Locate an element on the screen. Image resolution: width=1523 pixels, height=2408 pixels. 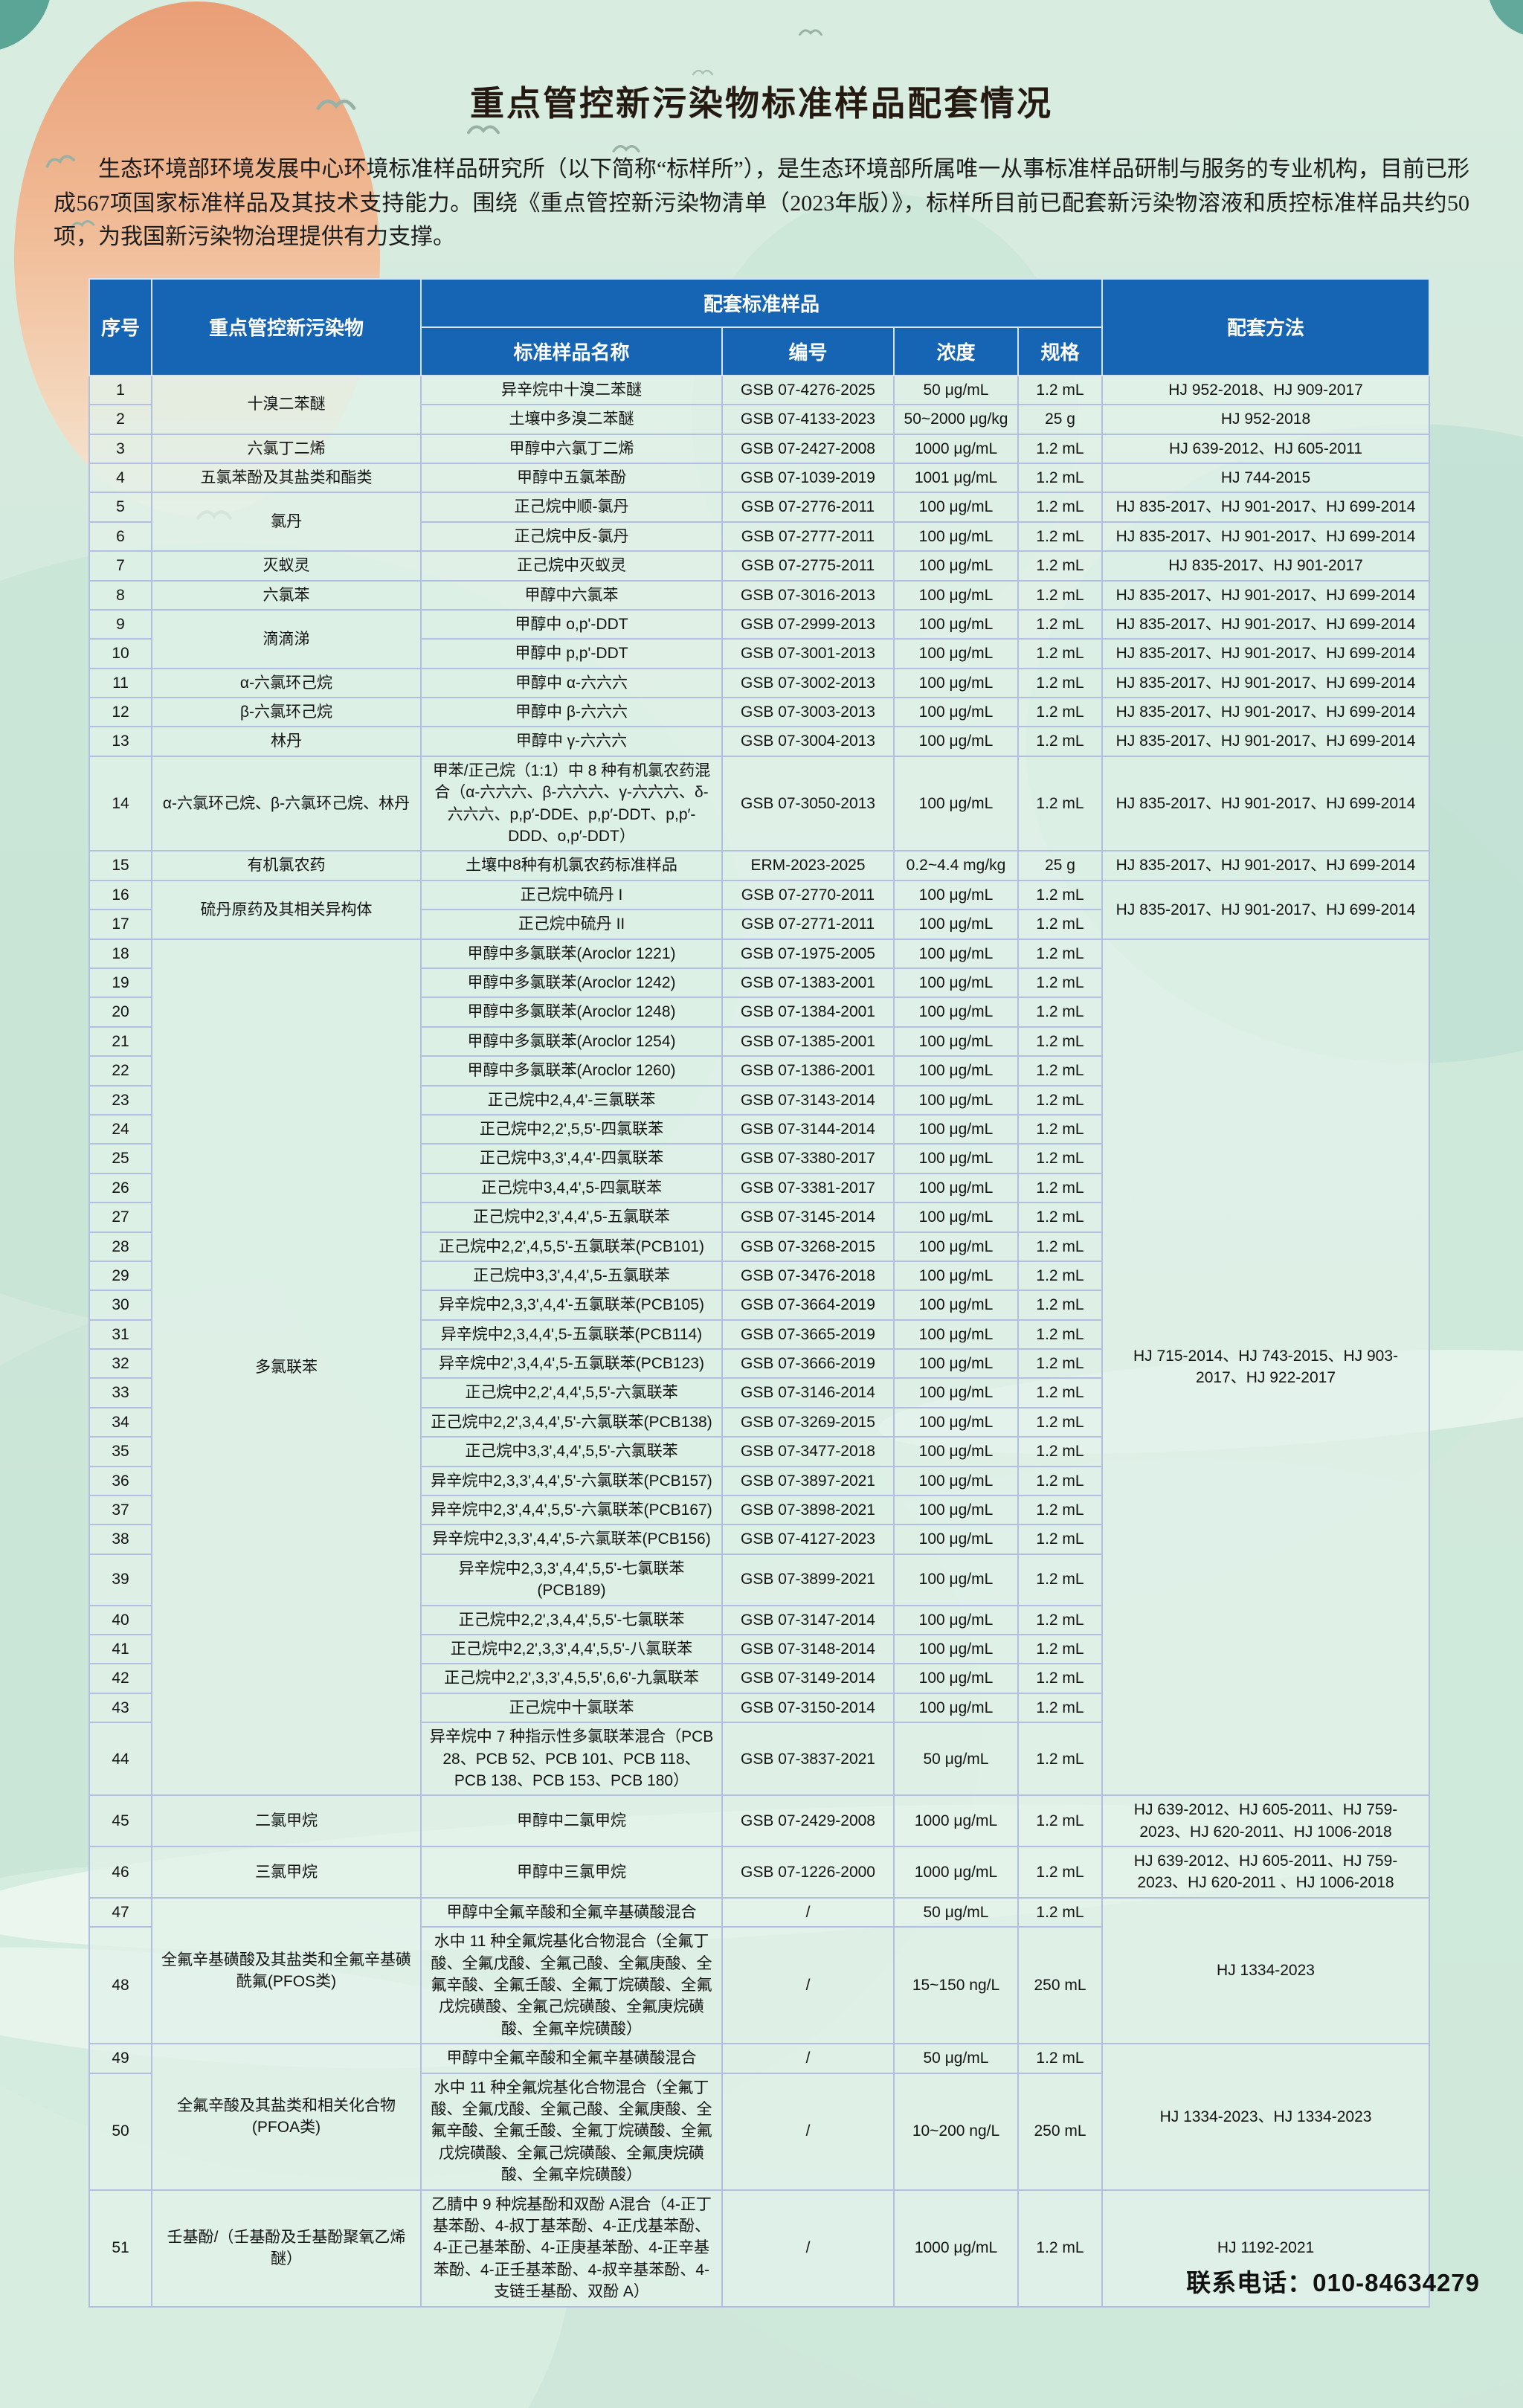
sample-name-cell: 正己烷中2,2',3,3',4,4',5,5'-八氯联苯 is located at coordinates (571, 1649).